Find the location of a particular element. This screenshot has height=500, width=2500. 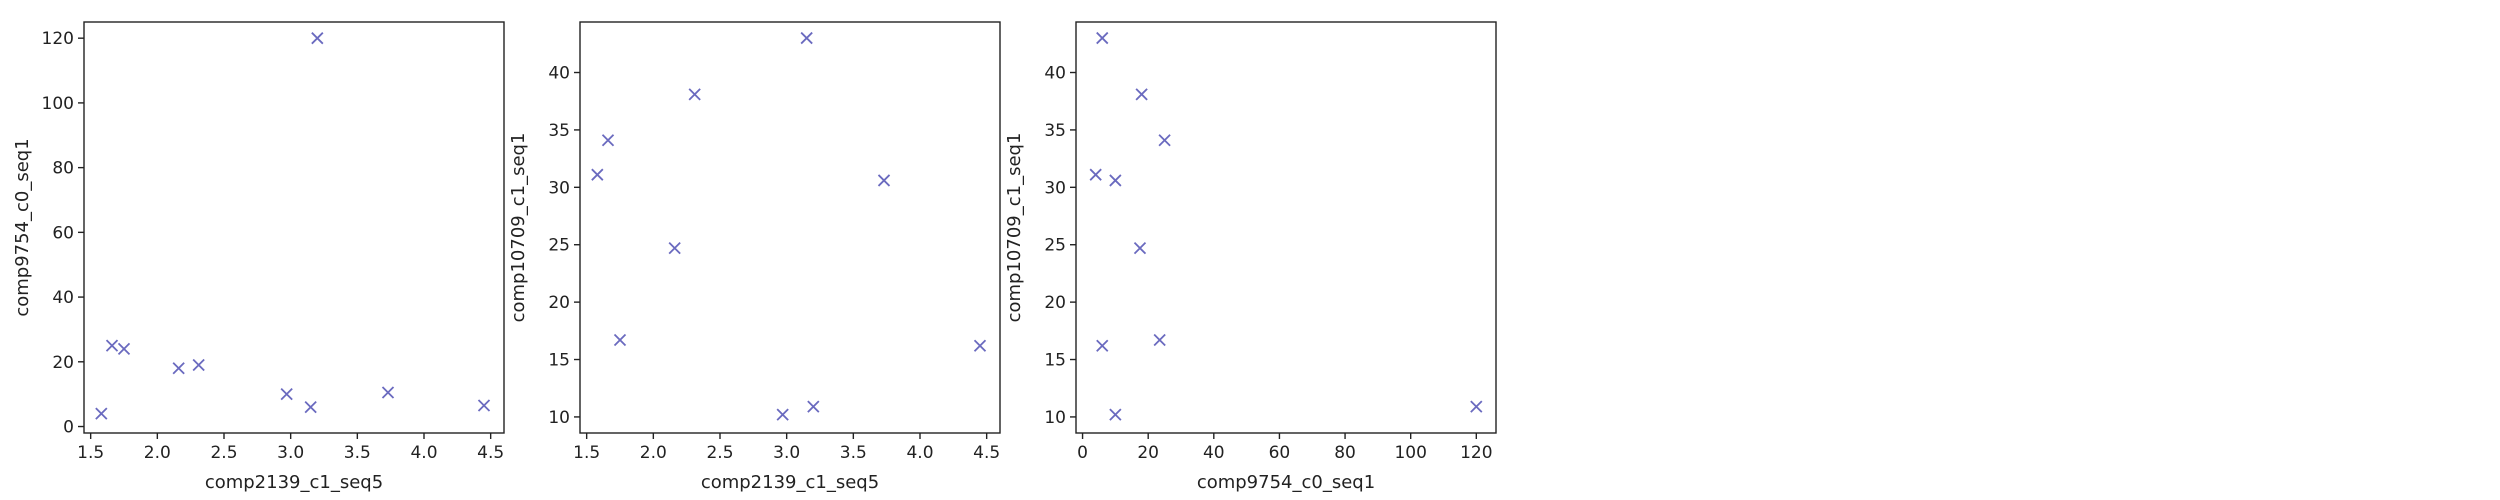

y-tick-label: 120 is located at coordinates (58, 39).